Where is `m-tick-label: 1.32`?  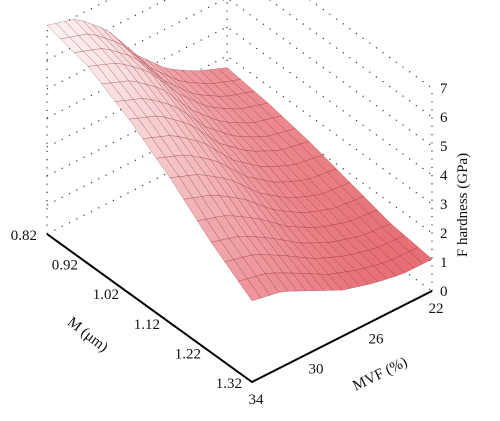 m-tick-label: 1.32 is located at coordinates (229, 384).